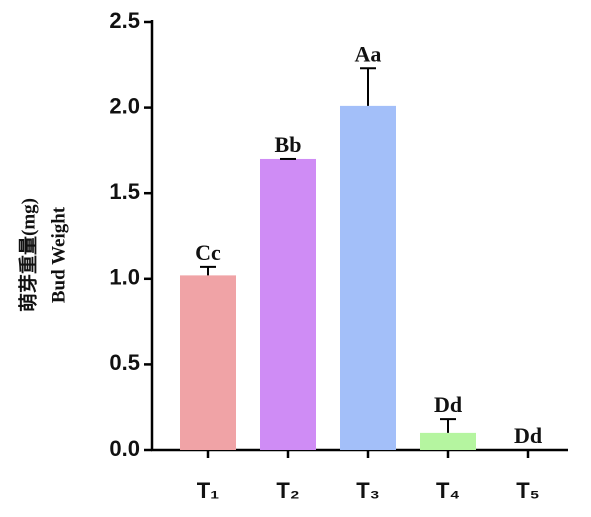  Describe the element at coordinates (288, 144) in the screenshot. I see `annotation: Bb` at that location.